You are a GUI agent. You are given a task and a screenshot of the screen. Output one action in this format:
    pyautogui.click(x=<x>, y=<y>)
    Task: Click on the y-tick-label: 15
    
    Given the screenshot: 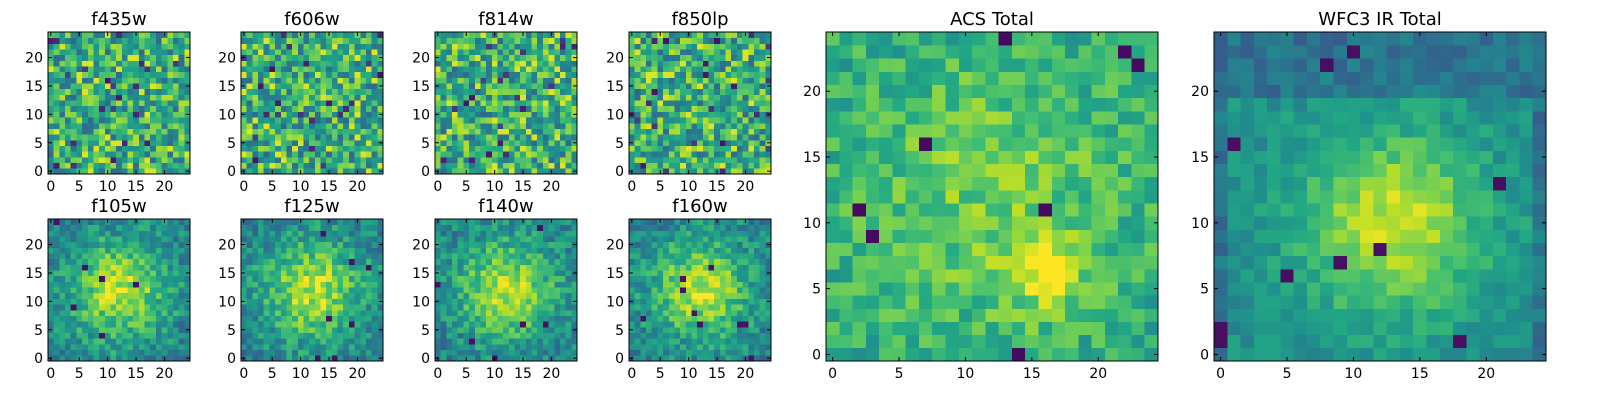 What is the action you would take?
    pyautogui.click(x=227, y=274)
    